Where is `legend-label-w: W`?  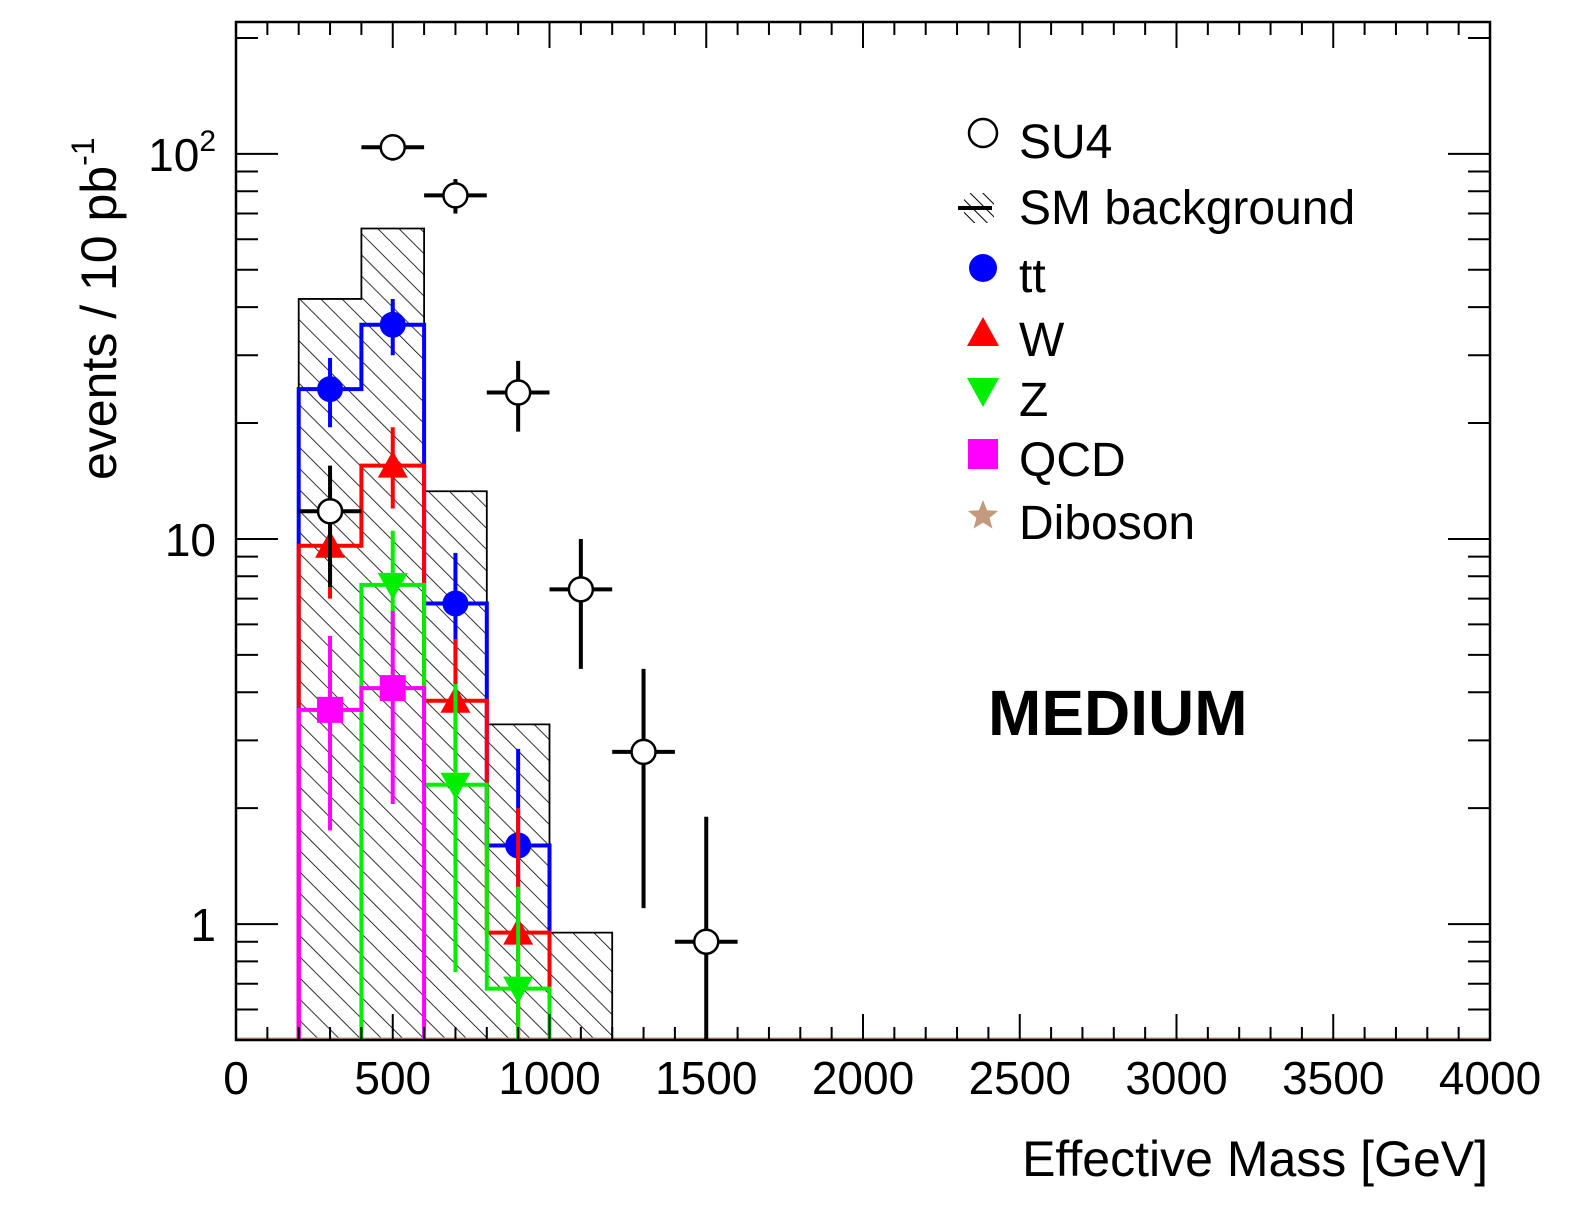
legend-label-w: W is located at coordinates (1042, 340).